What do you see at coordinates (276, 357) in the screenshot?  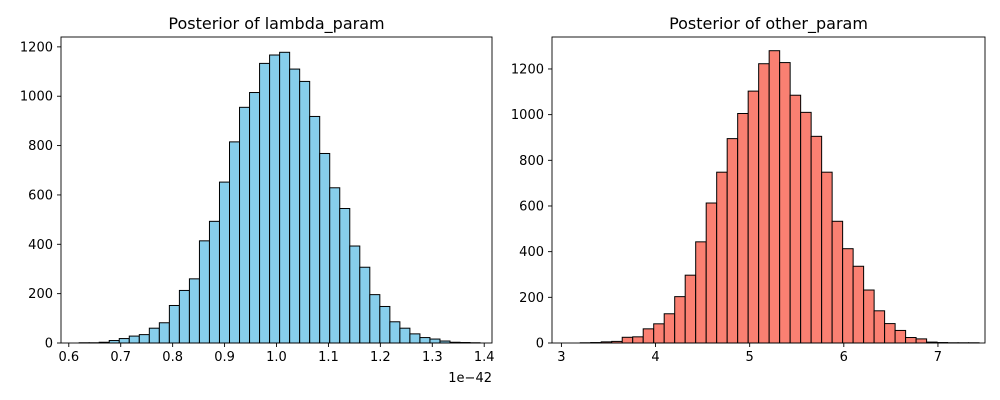 I see `x-tick-label: 1.0` at bounding box center [276, 357].